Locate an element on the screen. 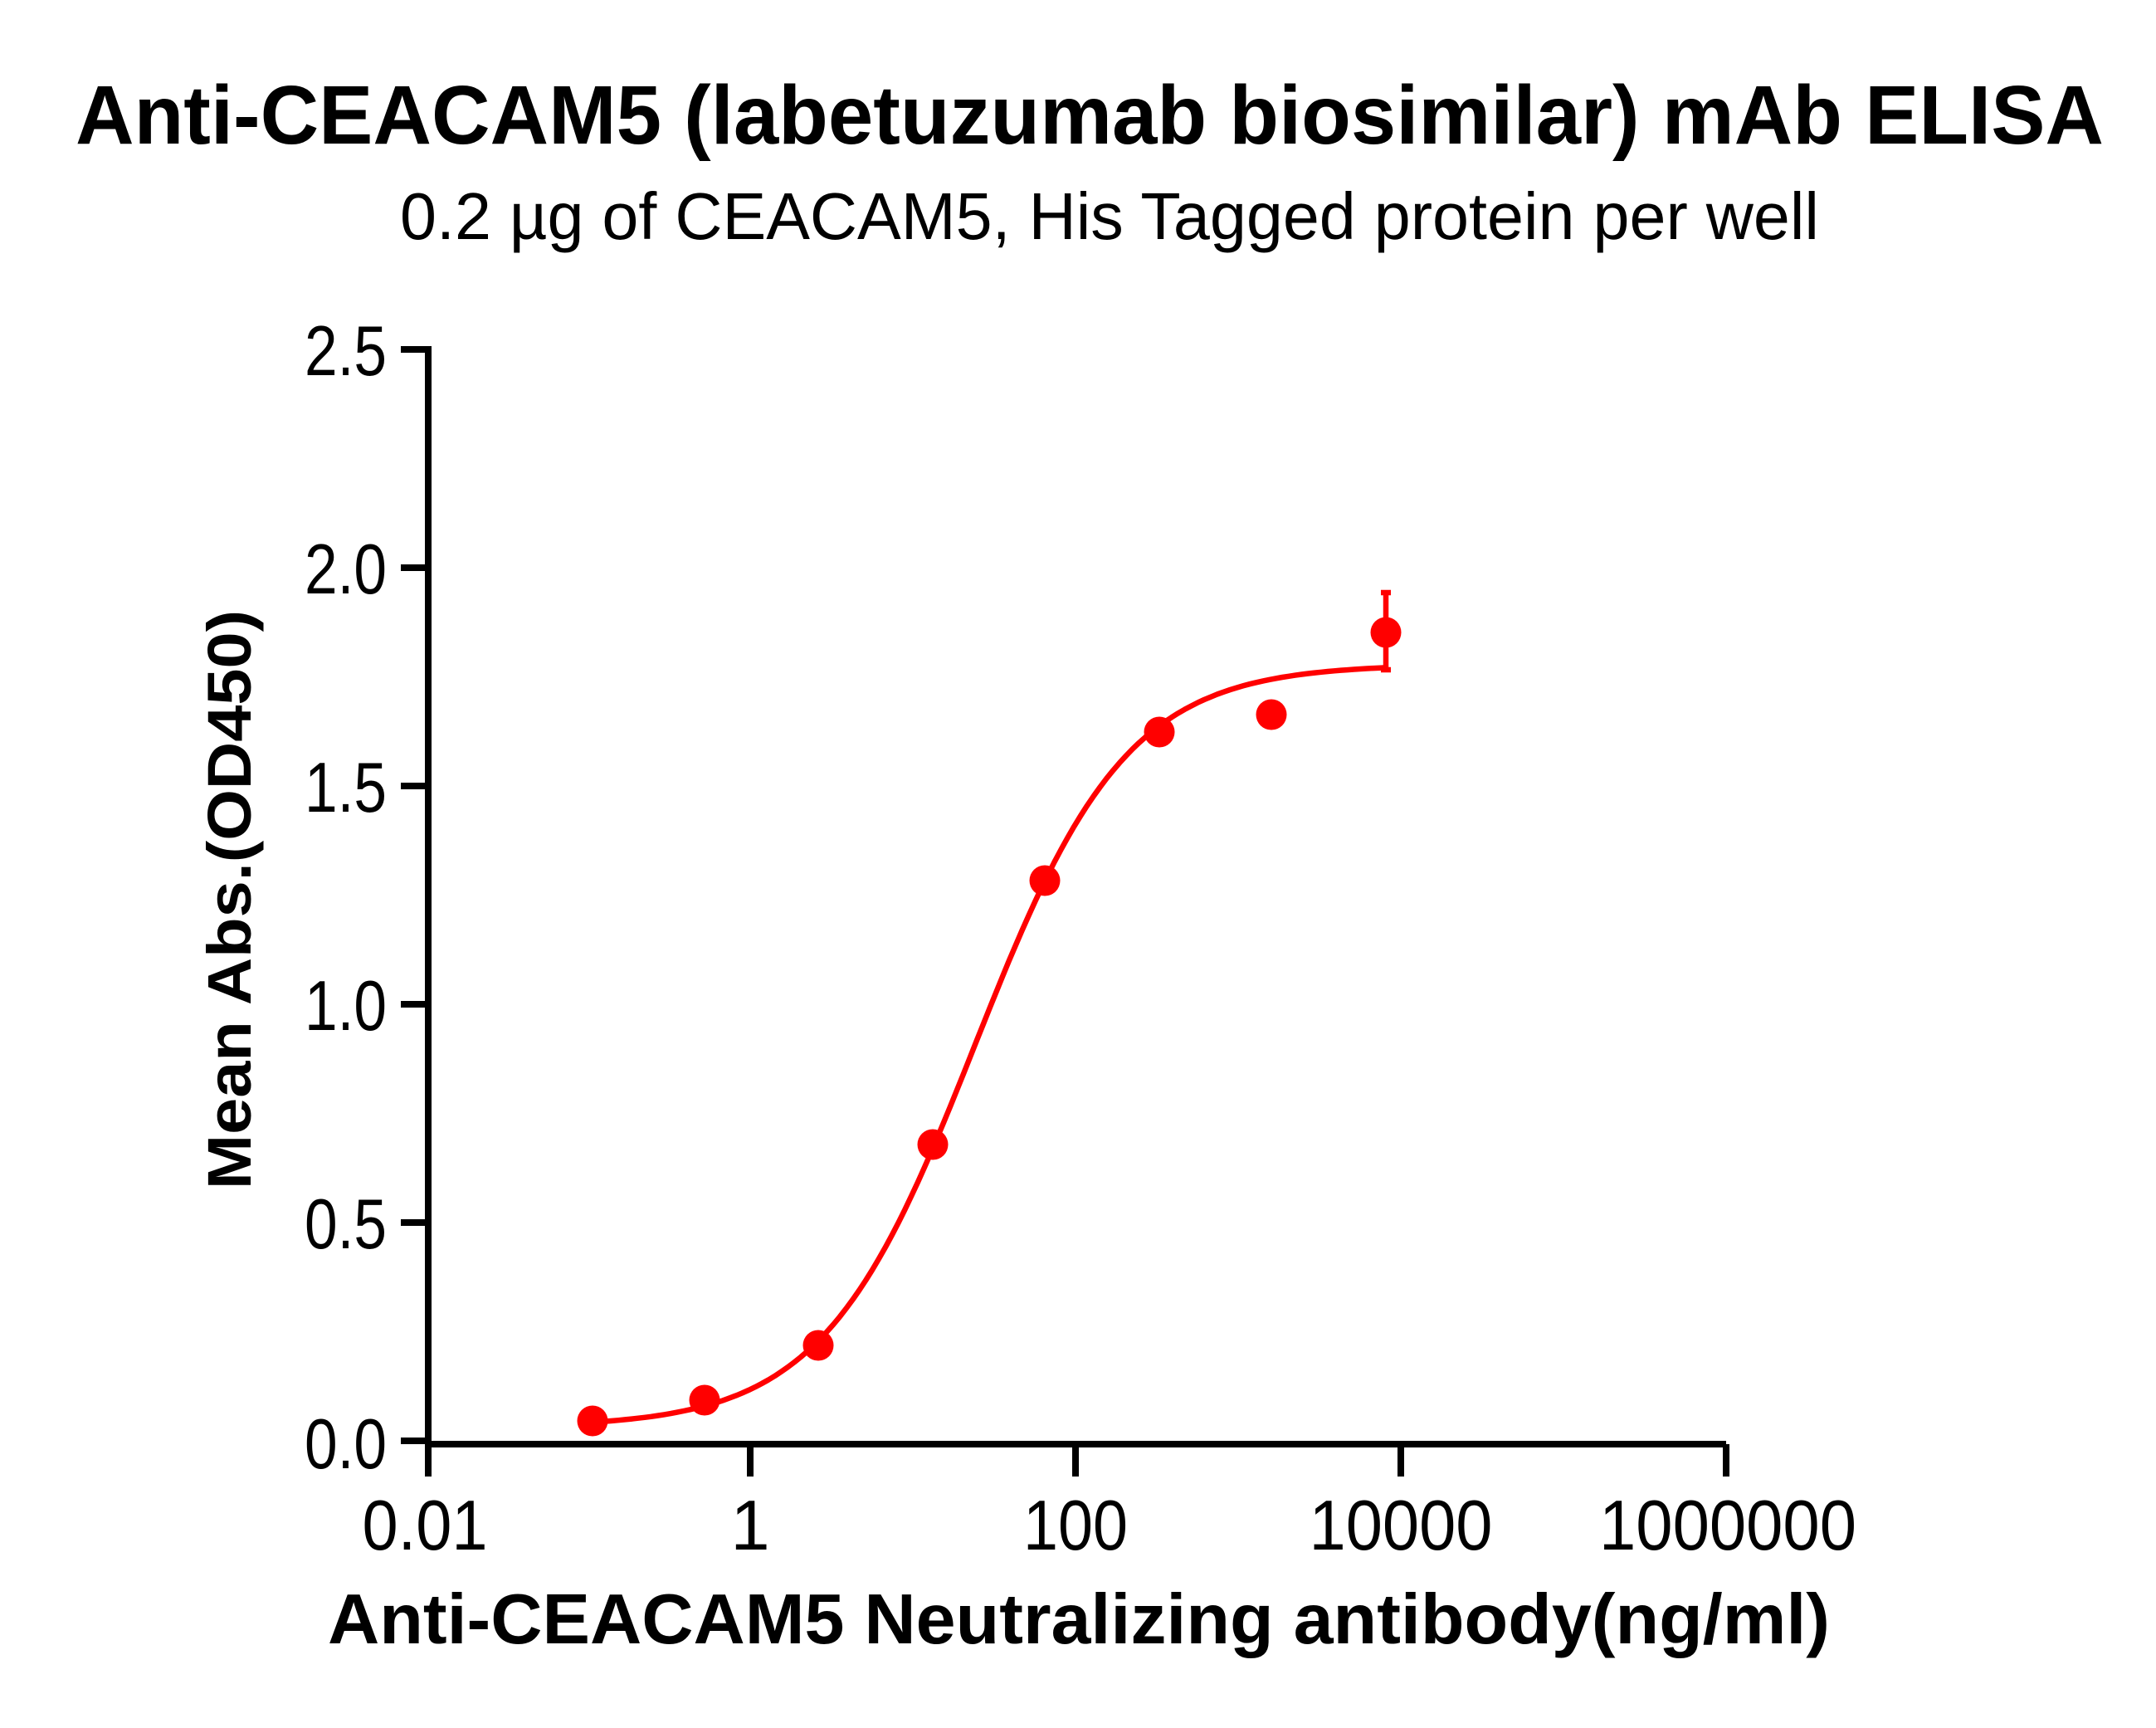 Image resolution: width=2156 pixels, height=1728 pixels. svg-text: 1000000 is located at coordinates (1727, 1525).